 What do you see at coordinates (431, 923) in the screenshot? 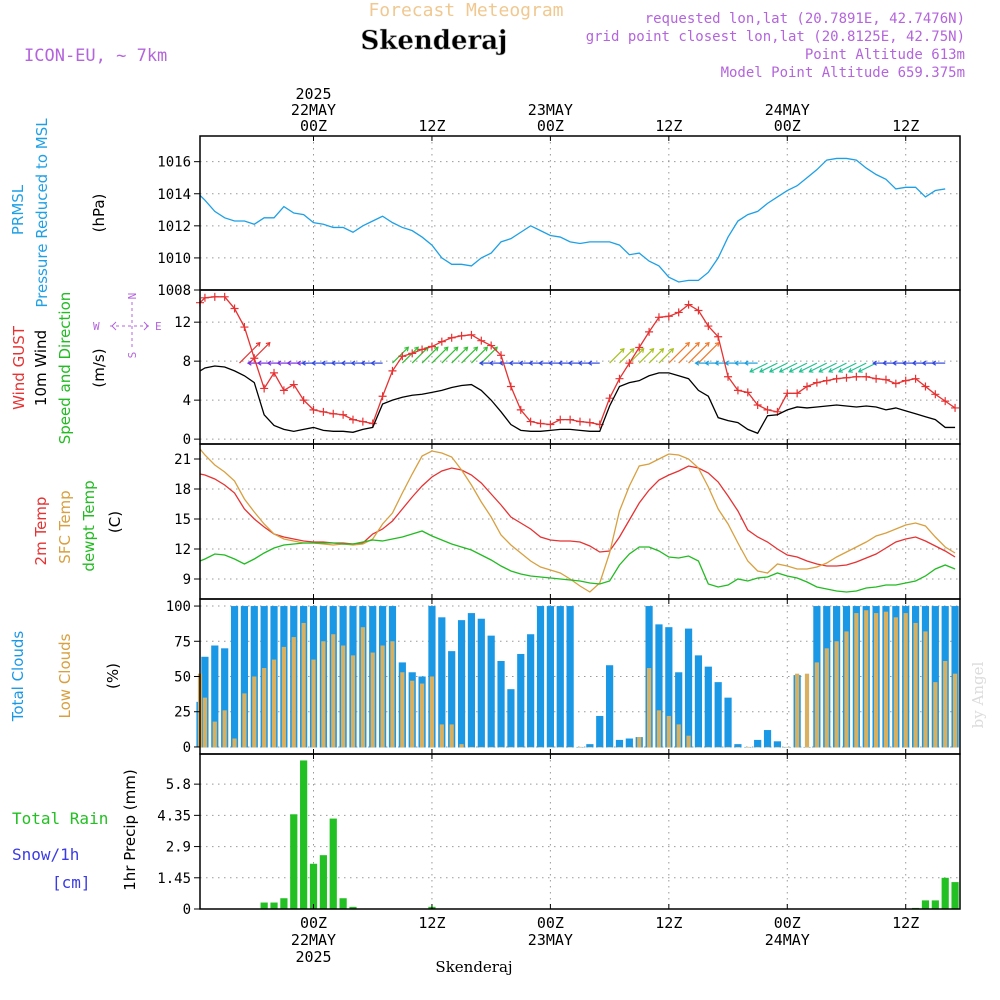
I see `time-label-bottom: 12Z` at bounding box center [431, 923].